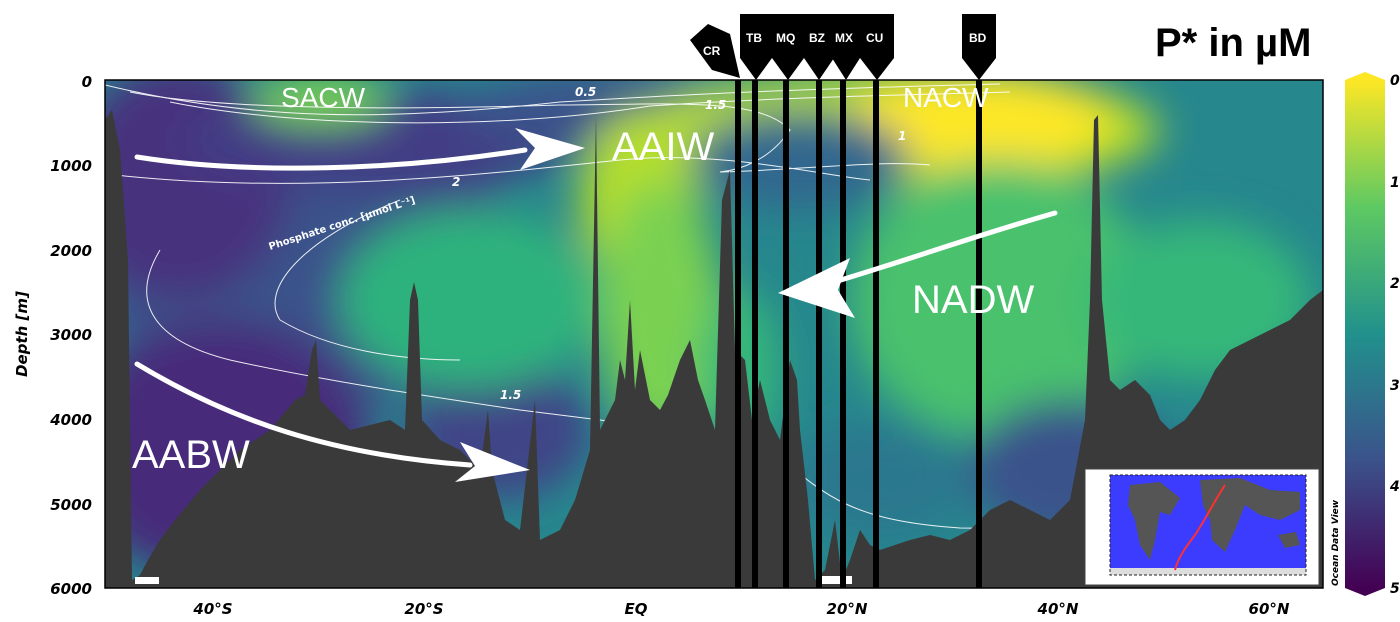 This screenshot has width=1400, height=622. What do you see at coordinates (978, 38) in the screenshot?
I see `svg-text: BD` at bounding box center [978, 38].